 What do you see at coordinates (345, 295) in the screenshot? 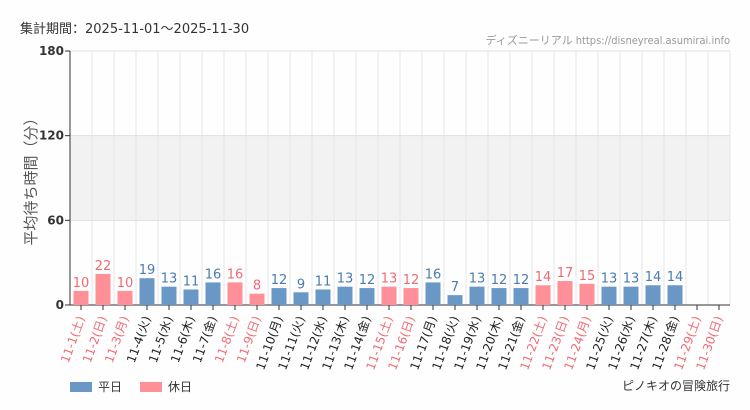
I see `bar-11-13(木)` at bounding box center [345, 295].